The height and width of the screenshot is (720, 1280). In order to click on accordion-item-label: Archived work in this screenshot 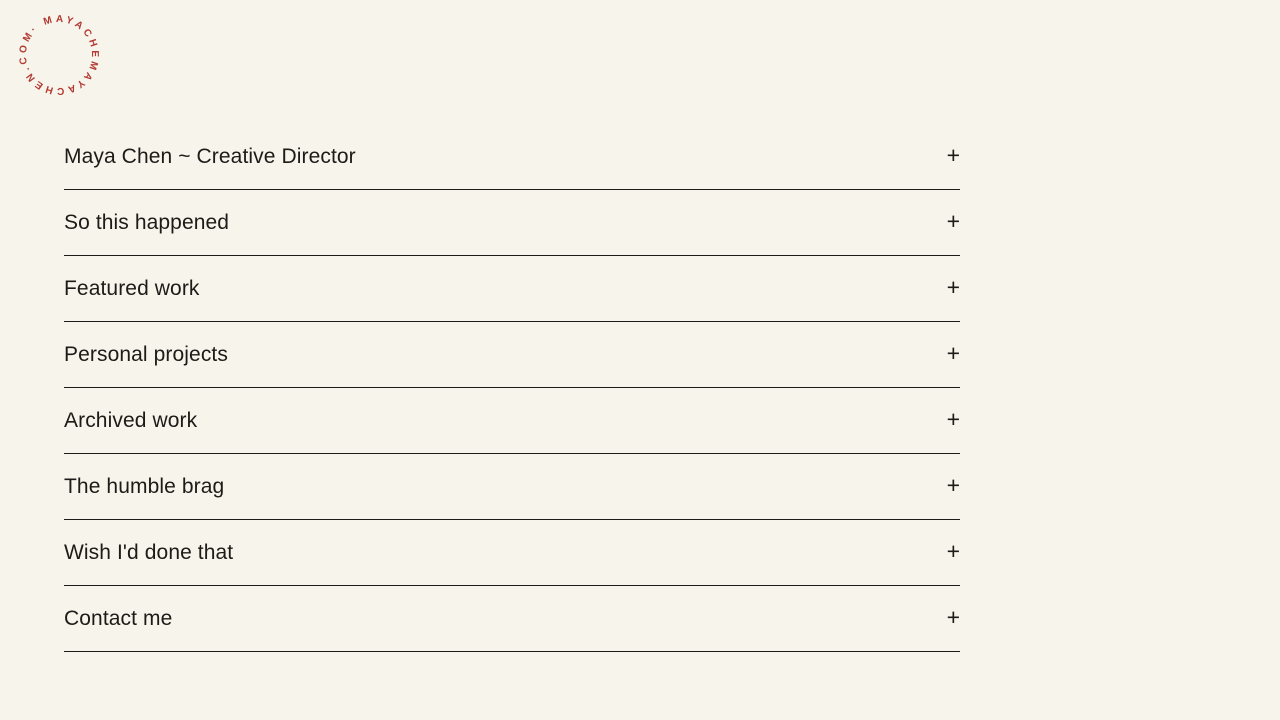, I will do `click(131, 420)`.